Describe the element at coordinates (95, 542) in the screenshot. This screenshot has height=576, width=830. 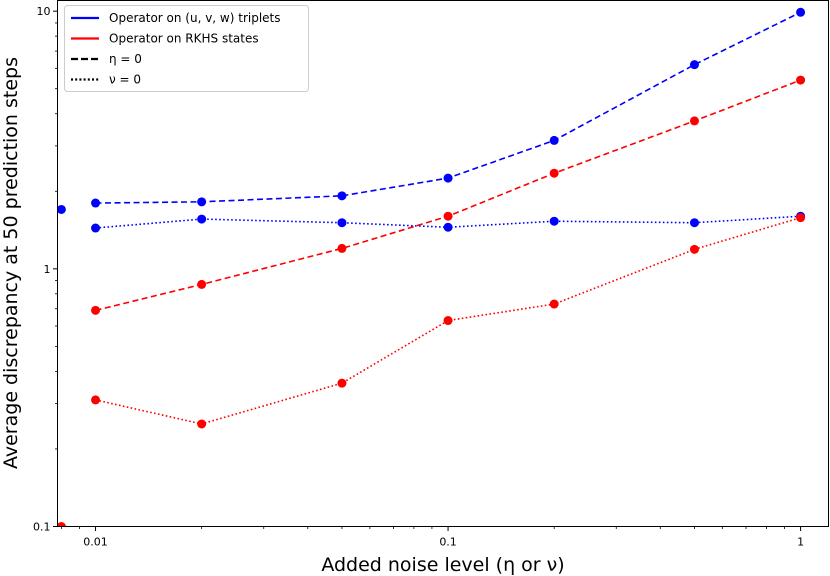
I see `x-tick-label: 0.01` at that location.